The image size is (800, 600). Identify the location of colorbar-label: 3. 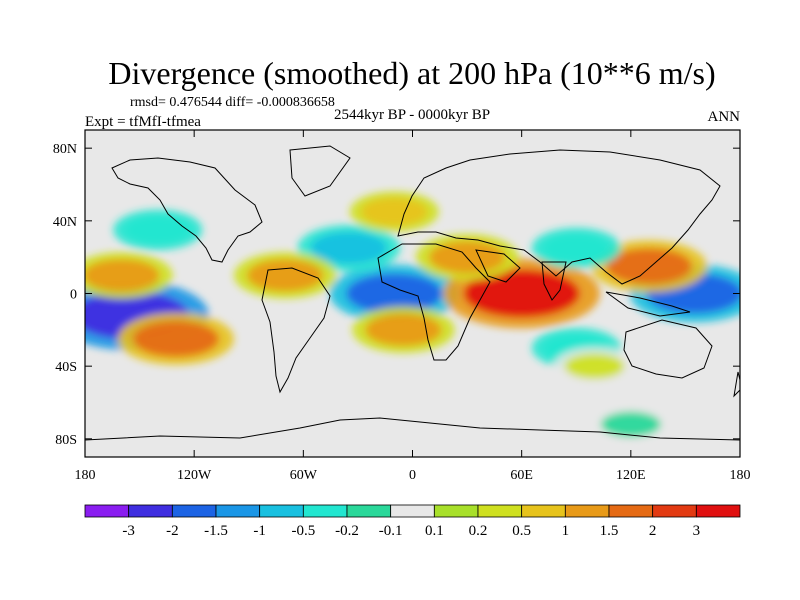
(697, 531).